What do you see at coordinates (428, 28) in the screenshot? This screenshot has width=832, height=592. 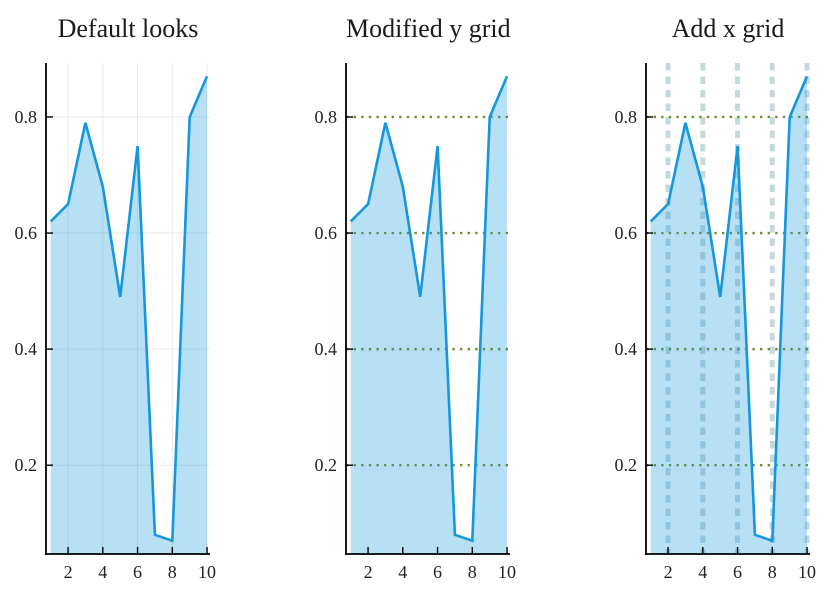 I see `chart-title-modified-y-grid: Modified y grid` at bounding box center [428, 28].